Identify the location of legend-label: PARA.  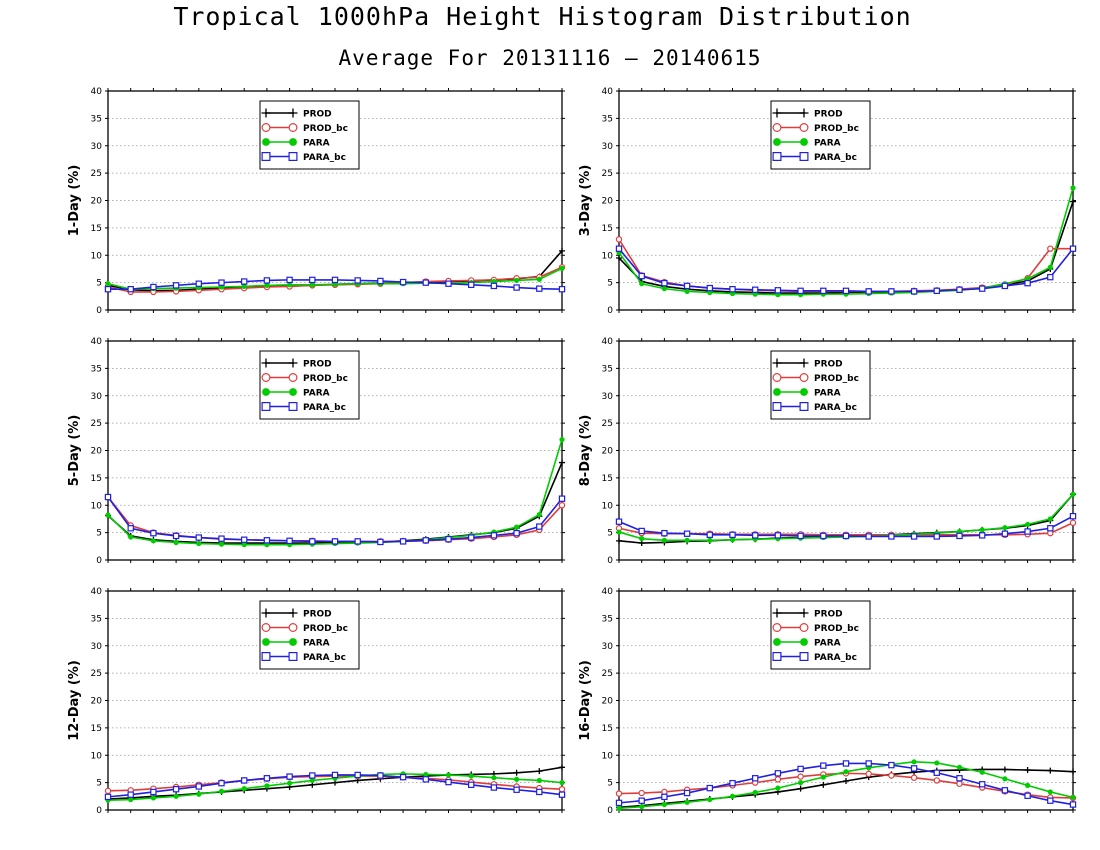
(316, 394).